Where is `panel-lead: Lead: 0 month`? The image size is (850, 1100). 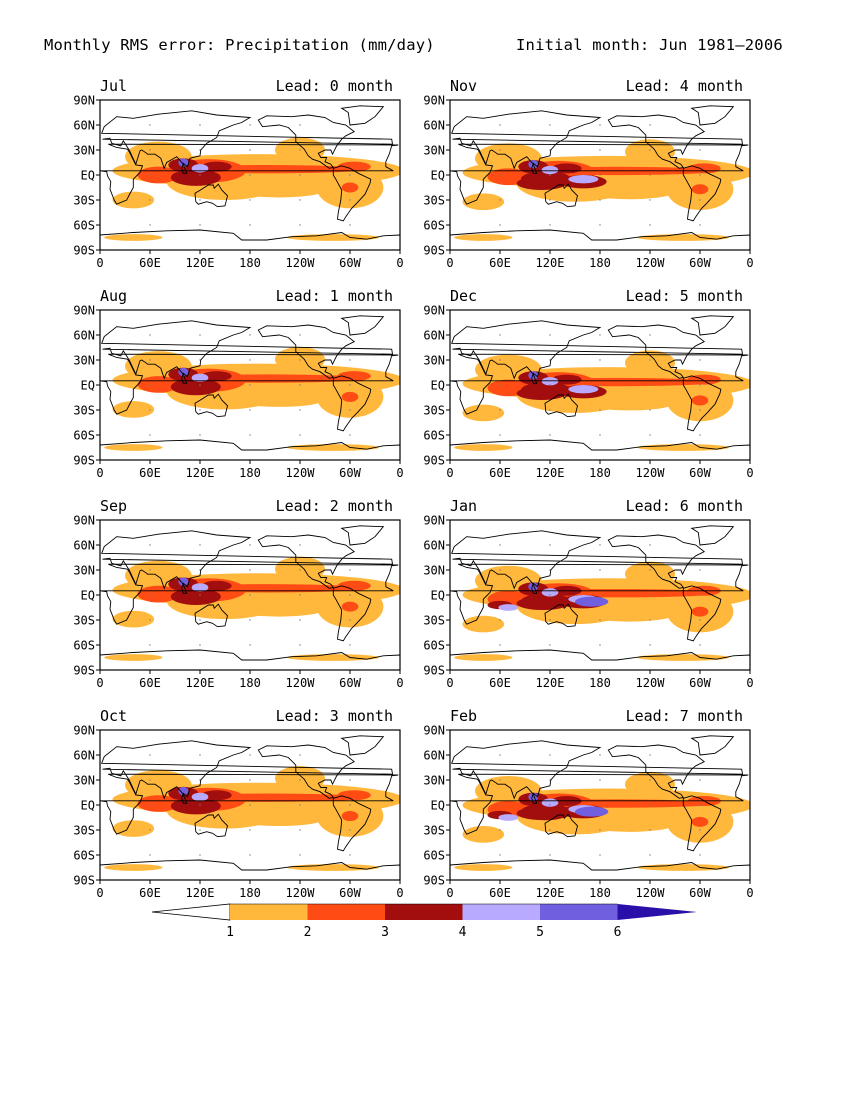 panel-lead: Lead: 0 month is located at coordinates (334, 86).